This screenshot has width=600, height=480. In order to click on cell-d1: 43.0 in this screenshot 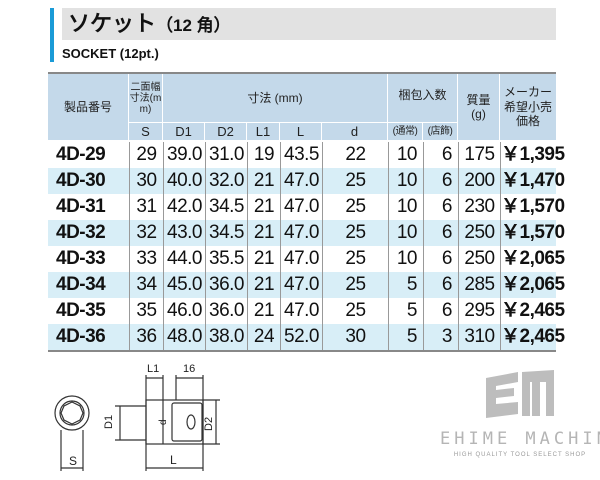, I will do `click(184, 233)`.